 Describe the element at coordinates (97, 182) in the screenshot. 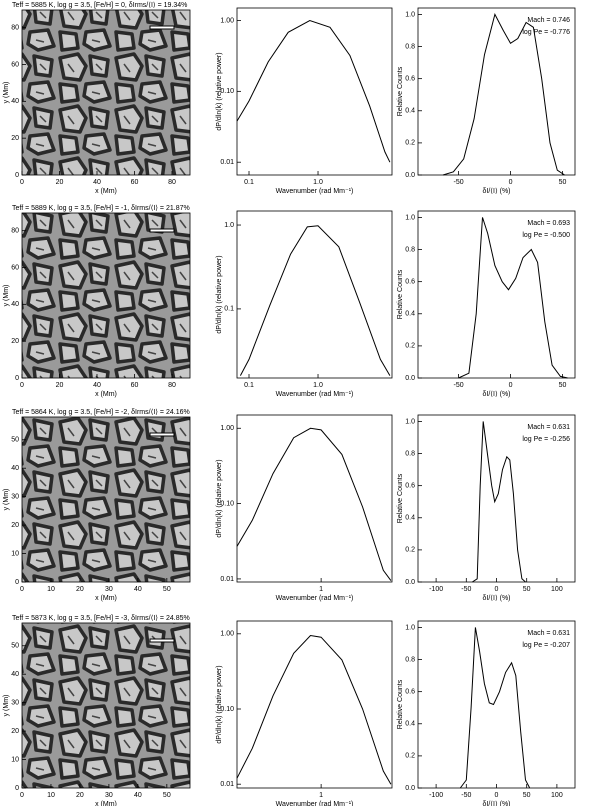

I see `x-tick-label: 40` at that location.